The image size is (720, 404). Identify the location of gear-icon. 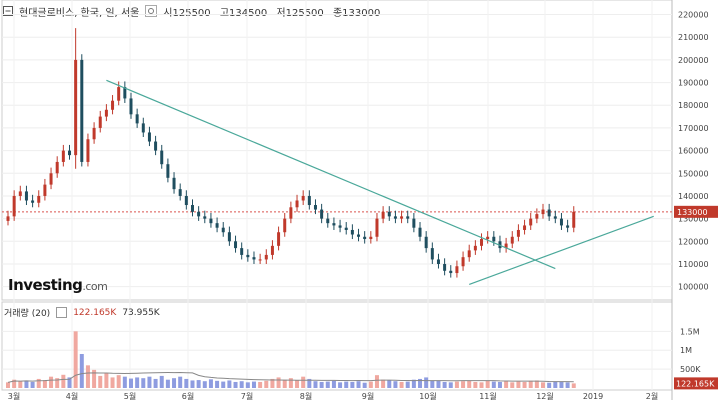
(151, 11).